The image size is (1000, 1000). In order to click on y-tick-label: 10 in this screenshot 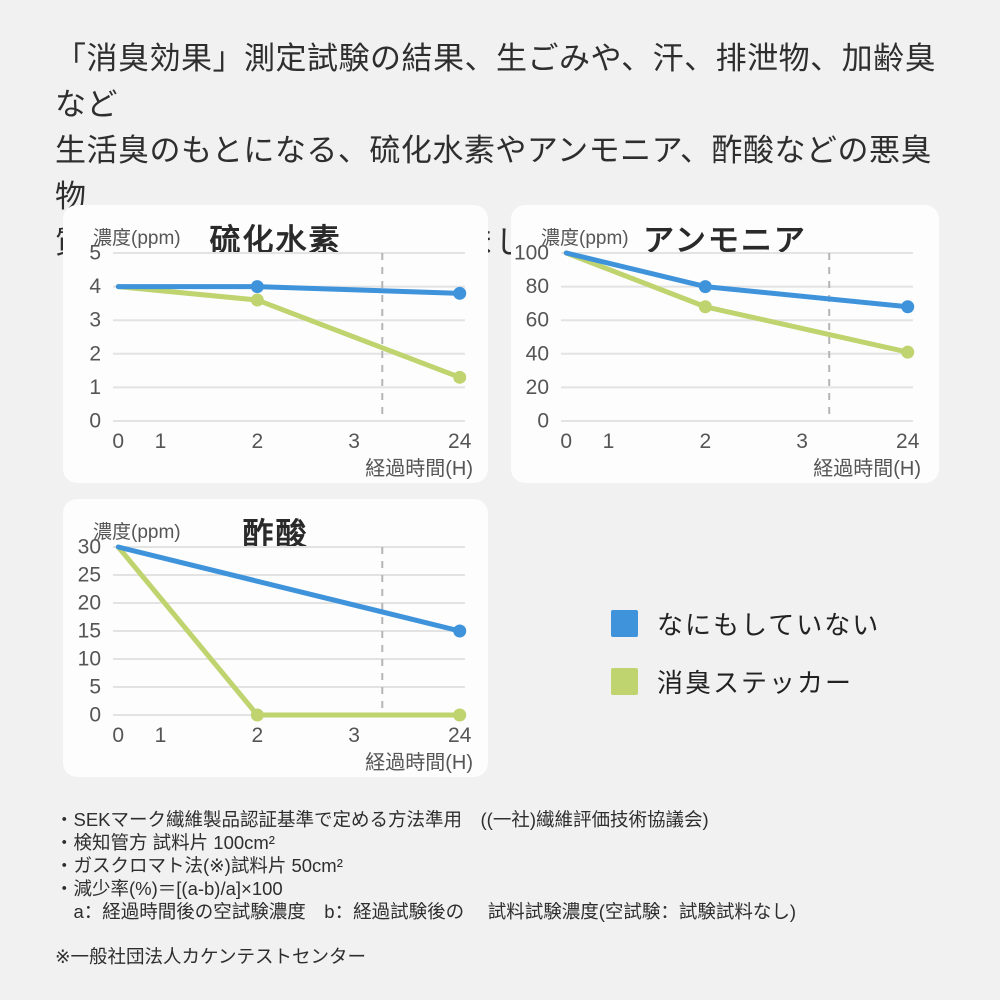, I will do `click(89, 659)`.